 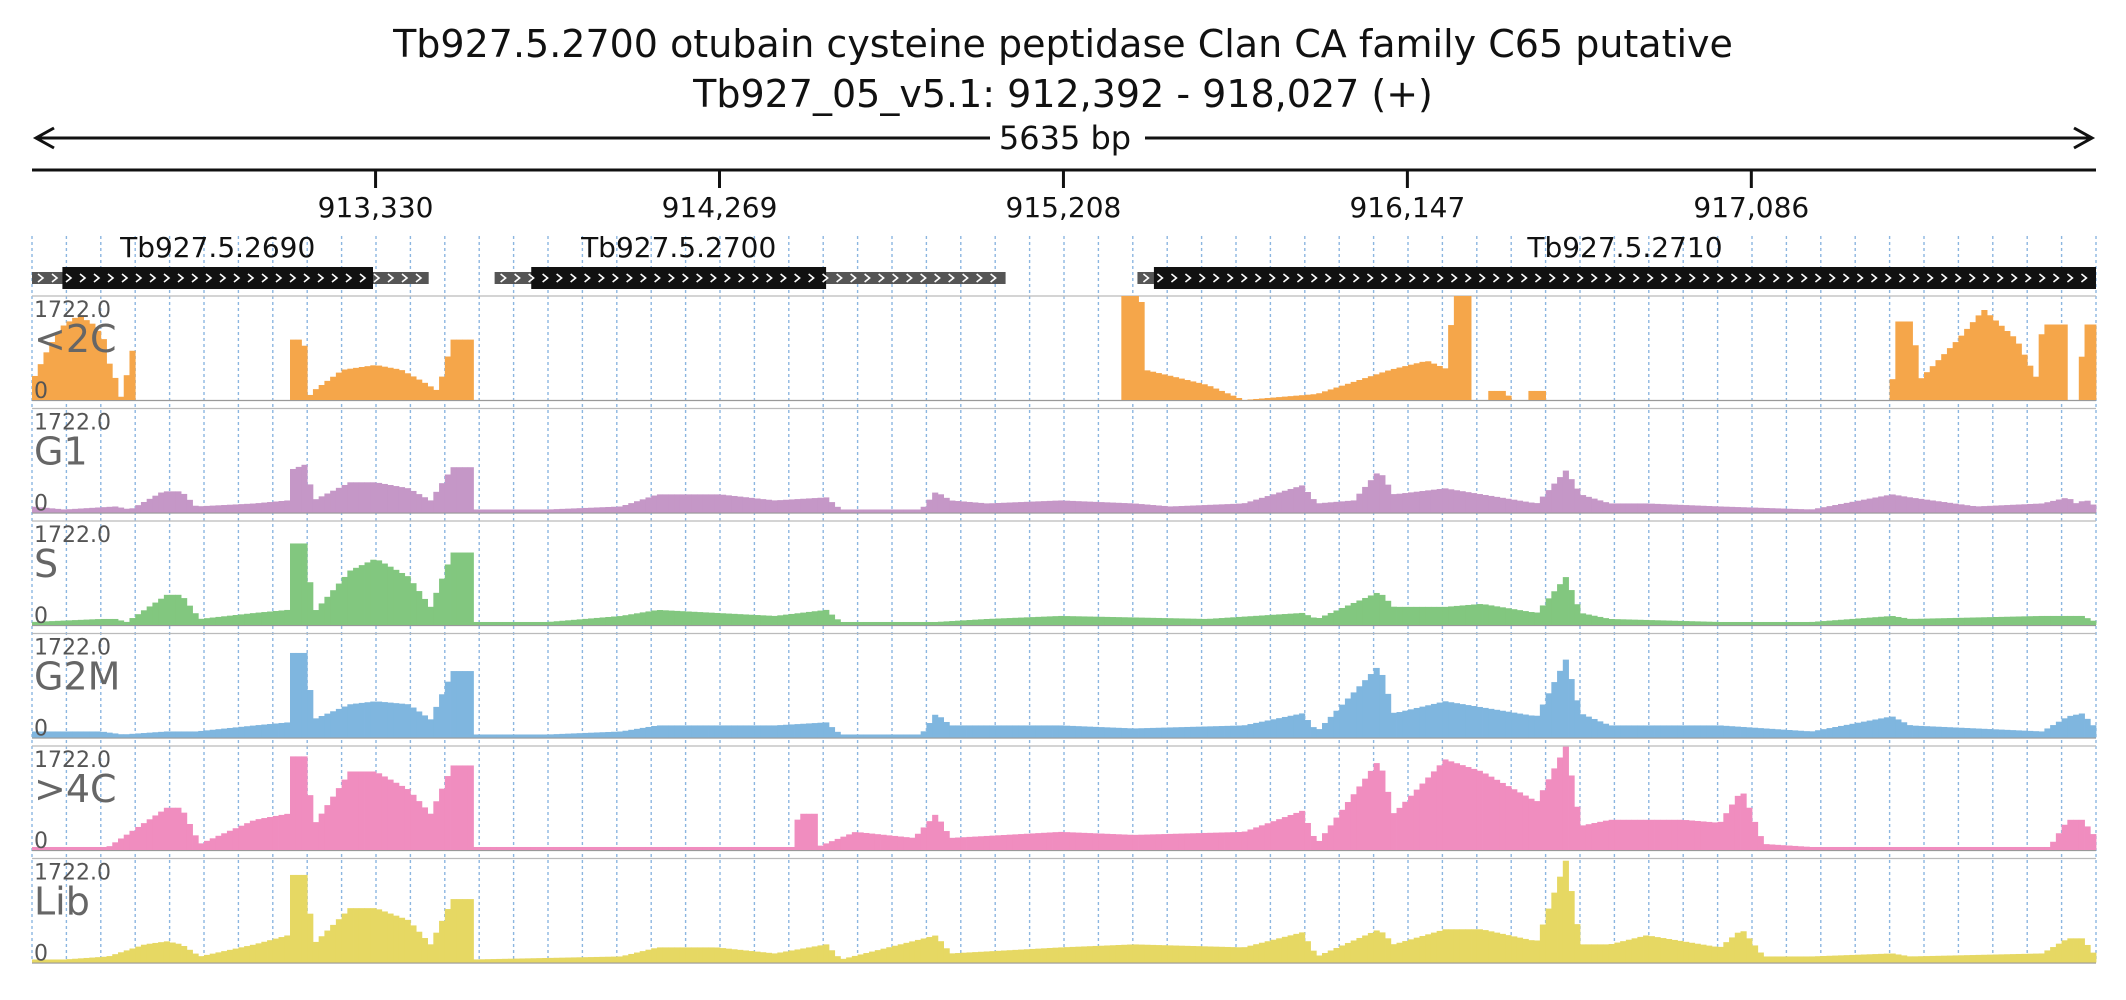 I want to click on chart-subtitle: Tb927_05_v5.1: 912,392 - 918,027 (+), so click(x=1063, y=94).